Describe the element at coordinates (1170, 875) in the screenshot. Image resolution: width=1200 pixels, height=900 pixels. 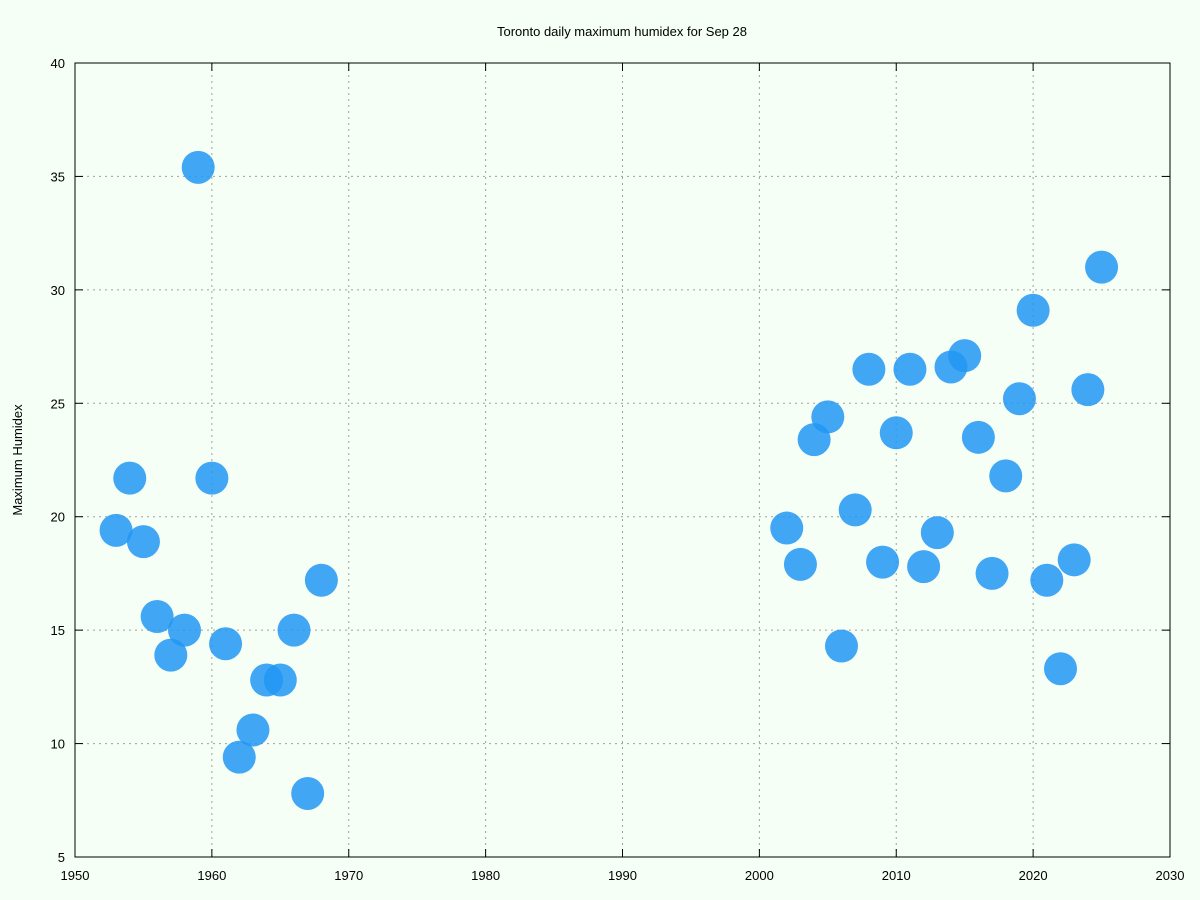
I see `x-tick-label: 2030` at that location.